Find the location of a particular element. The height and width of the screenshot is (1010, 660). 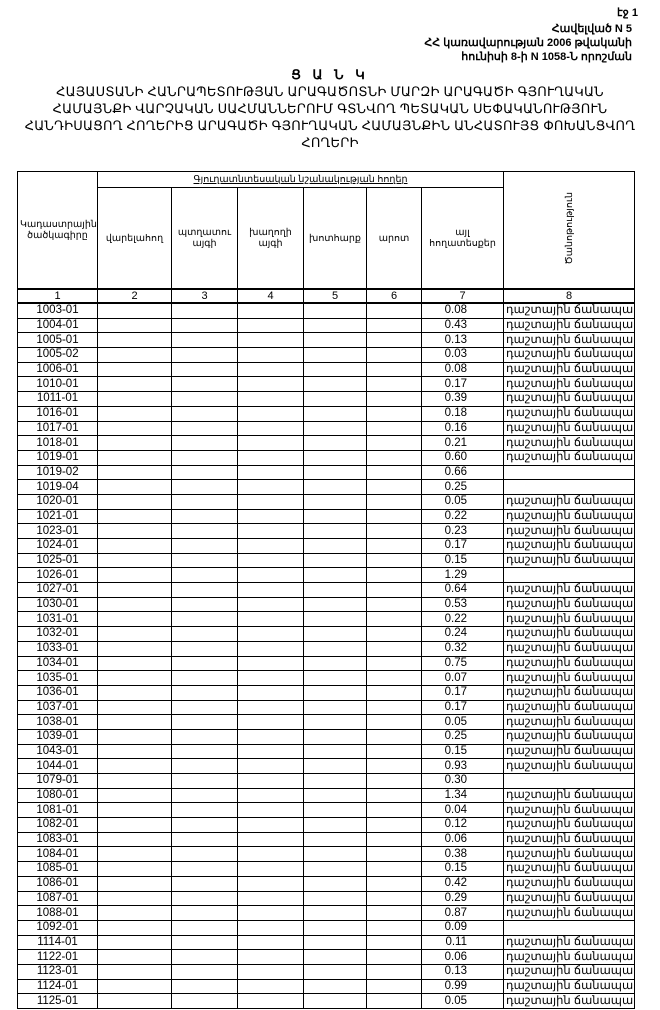

cadastral-code-cell: 1081-01 is located at coordinates (57, 810).